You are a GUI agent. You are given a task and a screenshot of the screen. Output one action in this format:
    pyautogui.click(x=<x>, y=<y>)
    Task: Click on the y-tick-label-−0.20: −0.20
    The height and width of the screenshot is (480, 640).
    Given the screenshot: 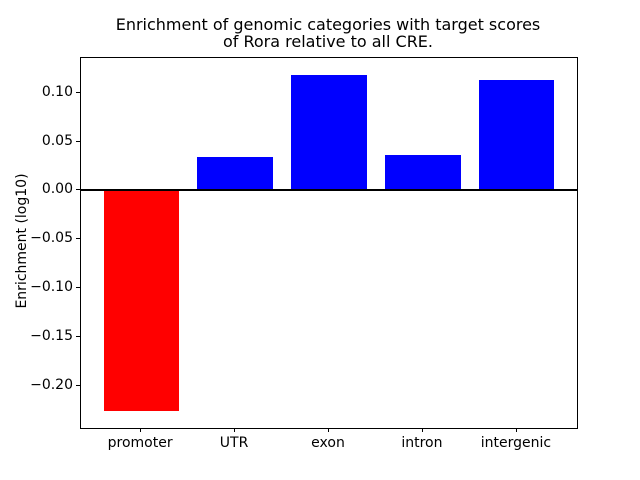 What is the action you would take?
    pyautogui.click(x=51, y=385)
    